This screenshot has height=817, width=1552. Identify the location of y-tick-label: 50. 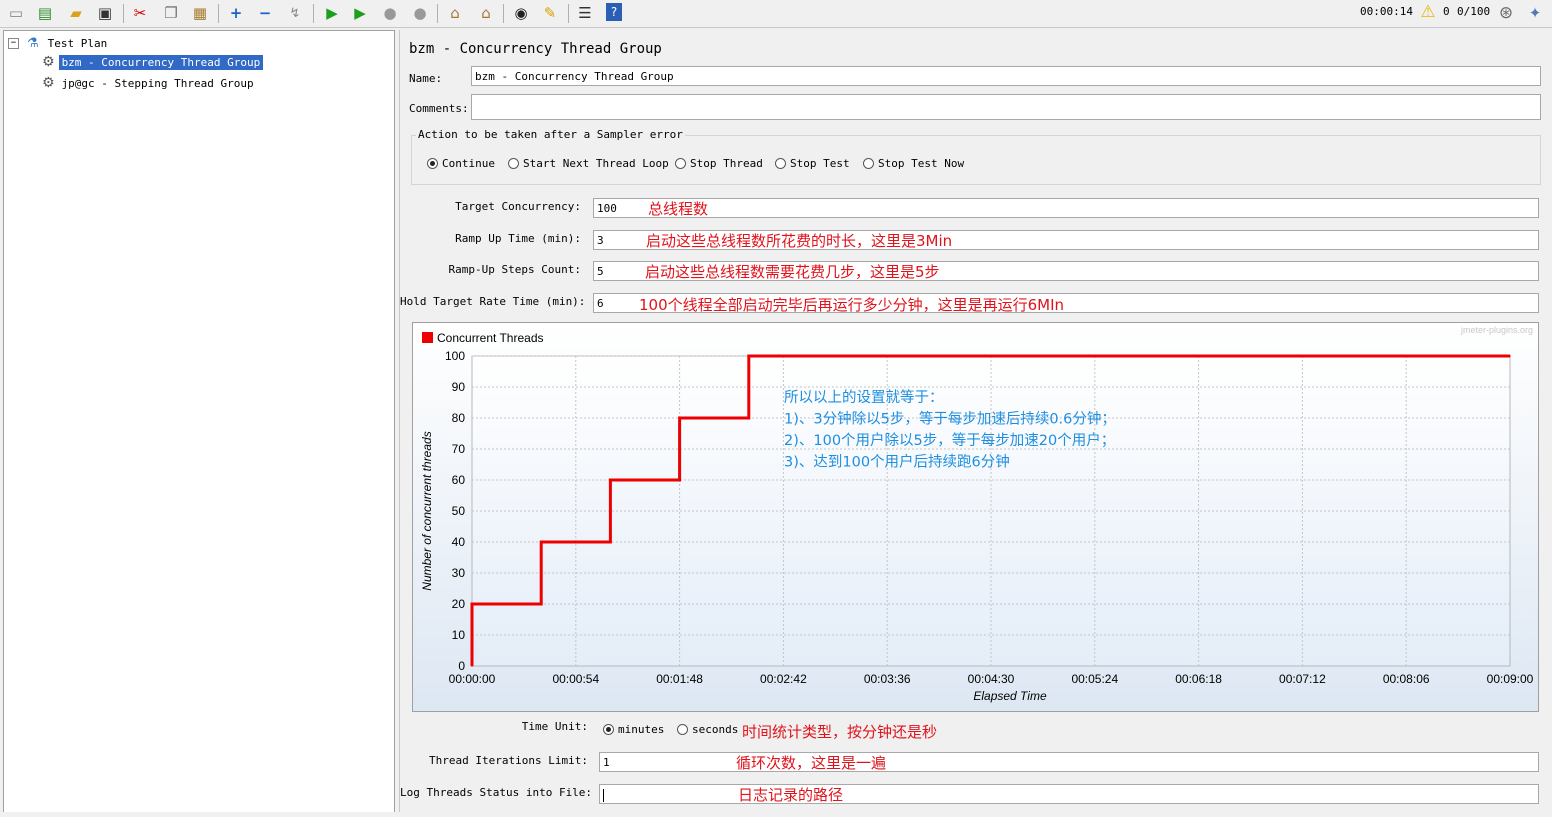
(459, 511).